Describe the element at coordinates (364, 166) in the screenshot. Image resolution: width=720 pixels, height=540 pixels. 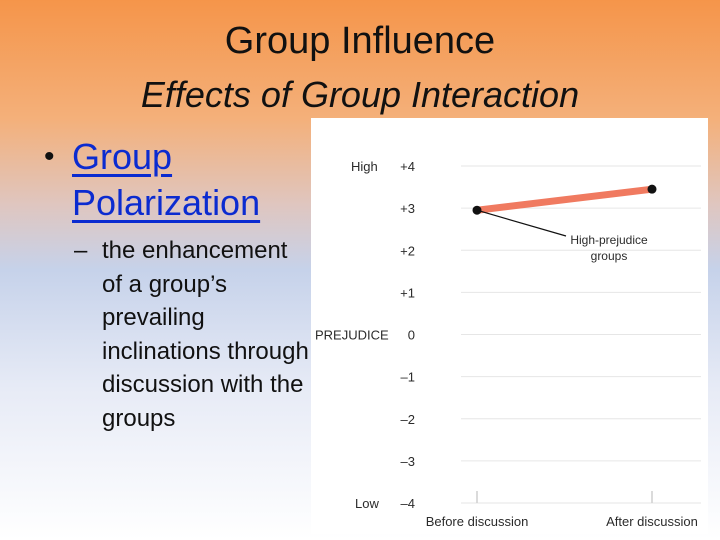
I see `y-high-label: High` at that location.